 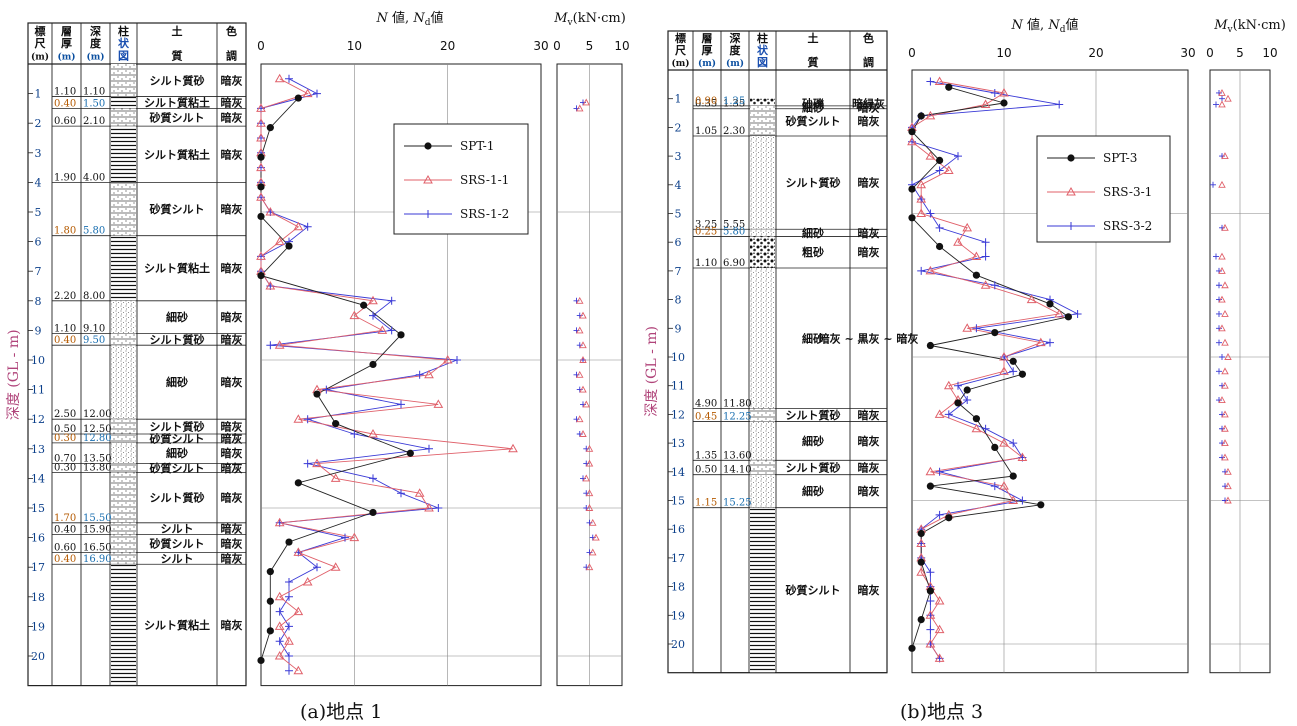 What do you see at coordinates (94, 296) in the screenshot?
I see `layer-depth: 8.00` at bounding box center [94, 296].